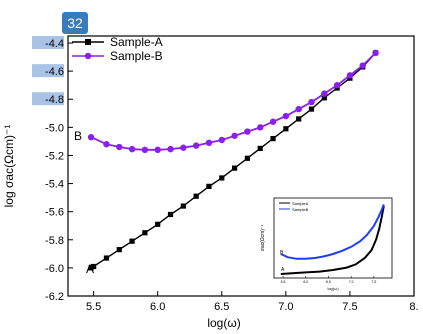 The image size is (423, 334). Describe the element at coordinates (413, 307) in the screenshot. I see `x-tick-label: 8.` at that location.